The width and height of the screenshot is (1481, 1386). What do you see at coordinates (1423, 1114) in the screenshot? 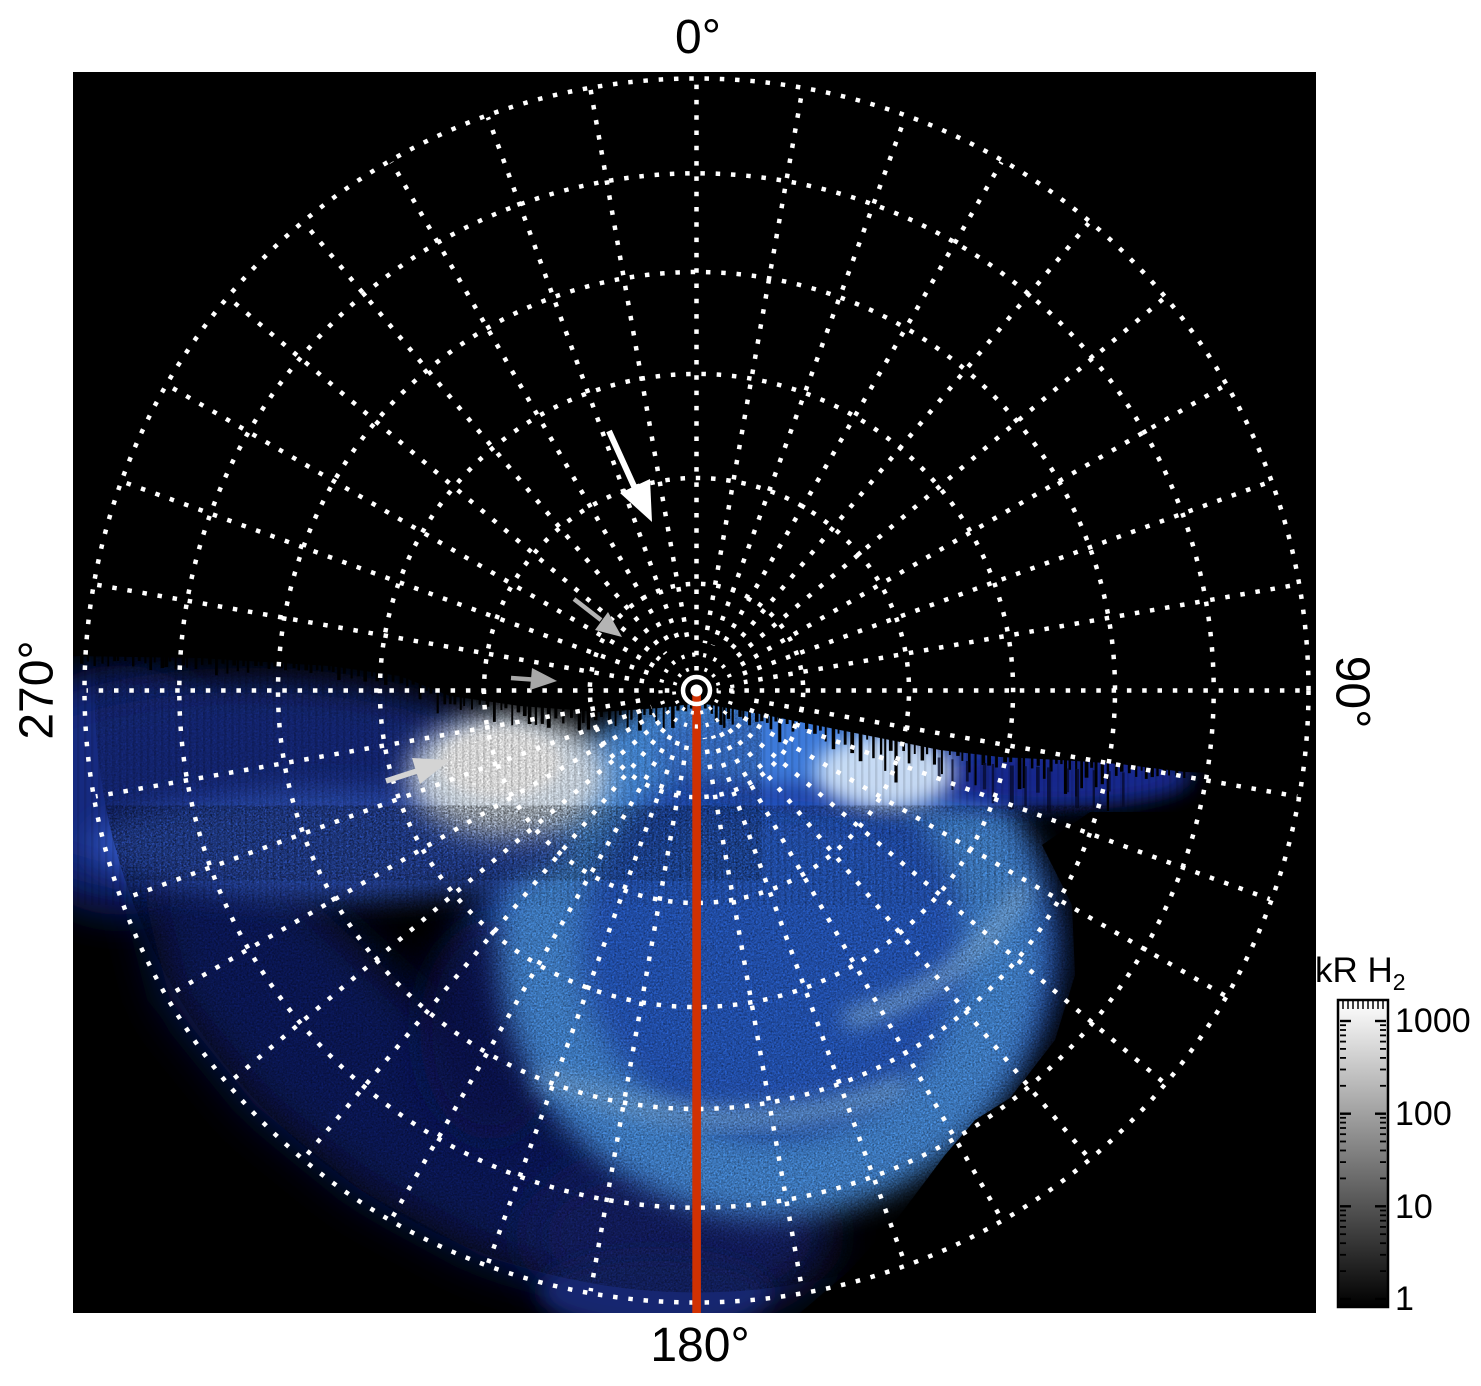
I see `colorbar-tick-100: 100` at bounding box center [1423, 1114].